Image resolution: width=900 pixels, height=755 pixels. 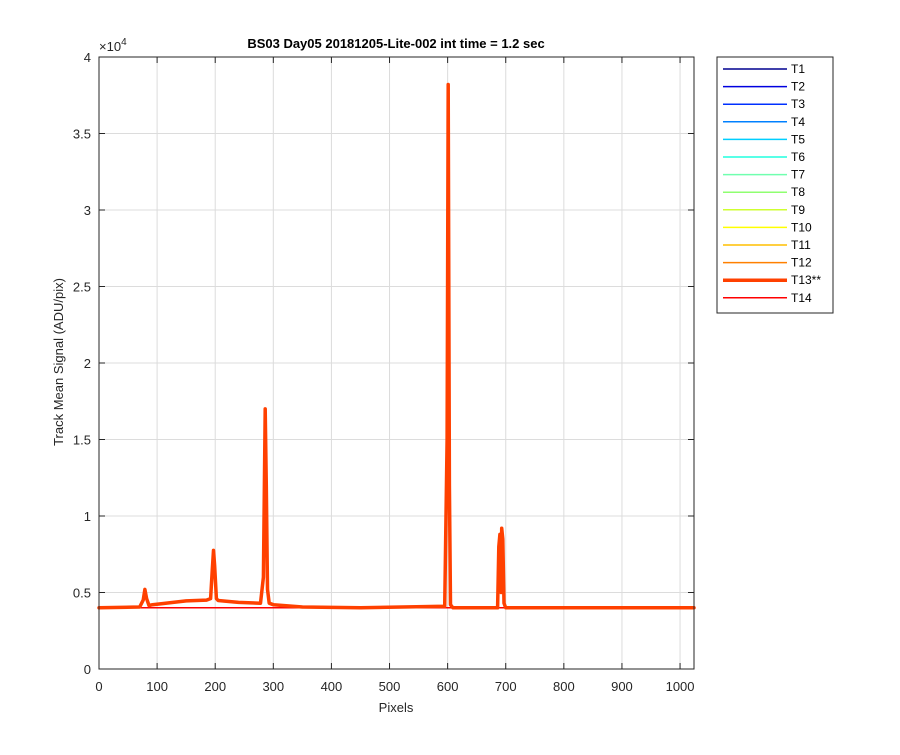 What do you see at coordinates (87, 363) in the screenshot?
I see `y-tick-label: 2` at bounding box center [87, 363].